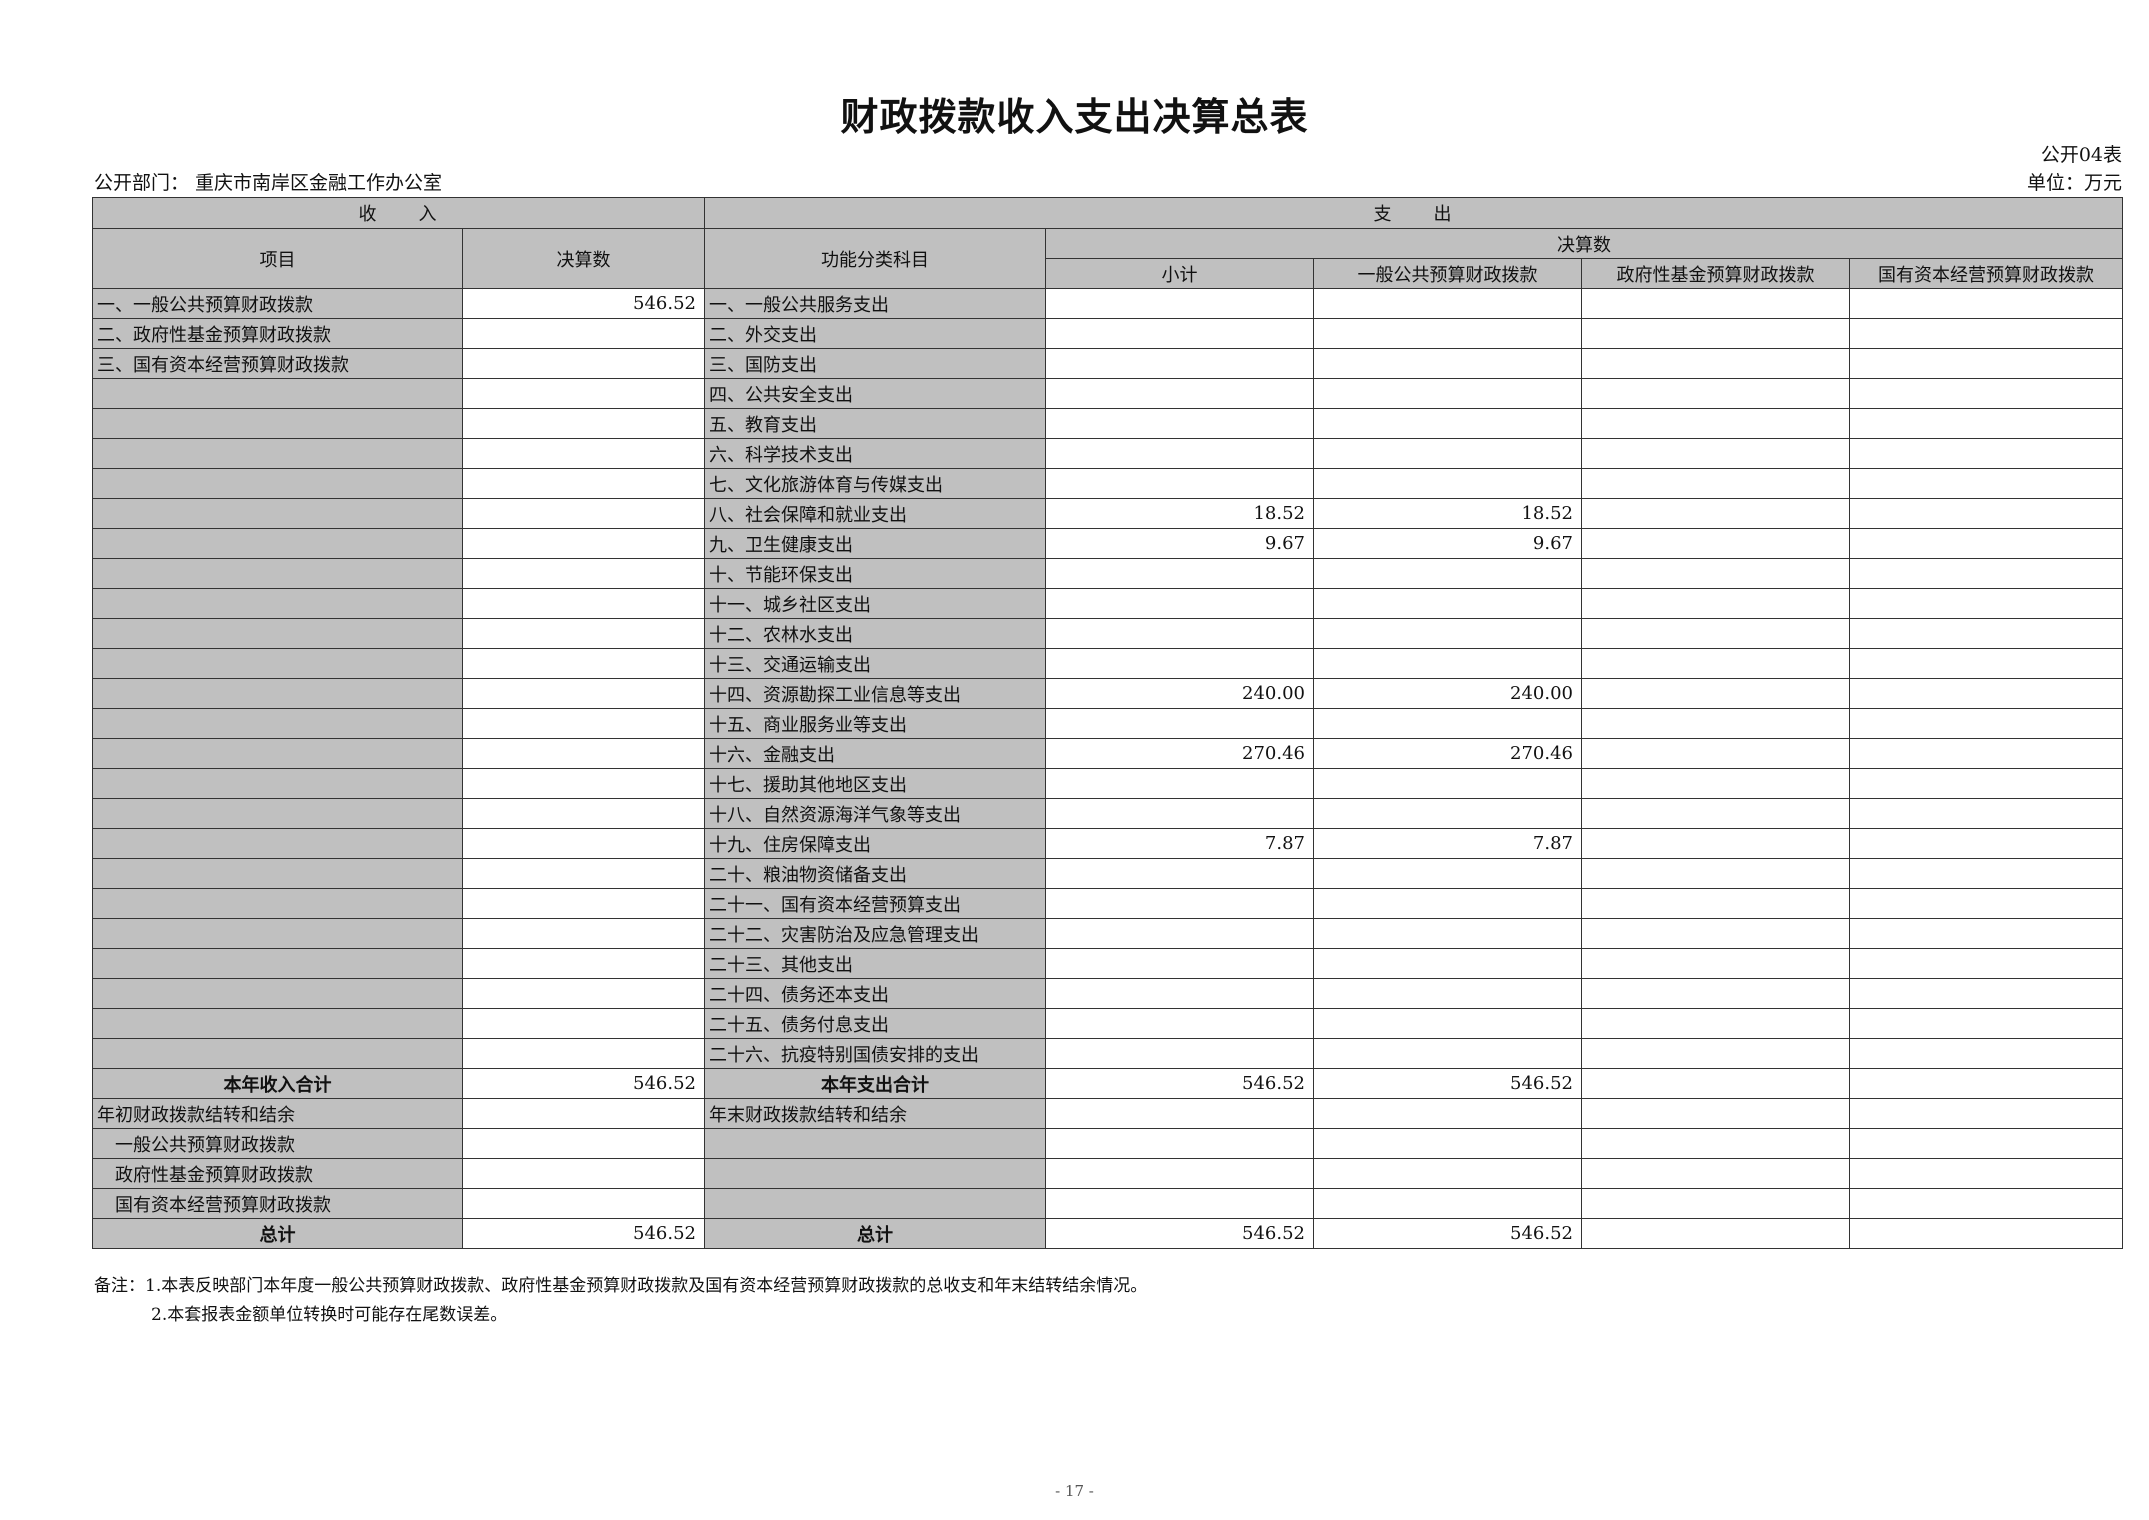 This screenshot has height=1520, width=2149. What do you see at coordinates (1108, 1143) in the screenshot?
I see `carryover-row: 一般公共预算财政拨款` at bounding box center [1108, 1143].